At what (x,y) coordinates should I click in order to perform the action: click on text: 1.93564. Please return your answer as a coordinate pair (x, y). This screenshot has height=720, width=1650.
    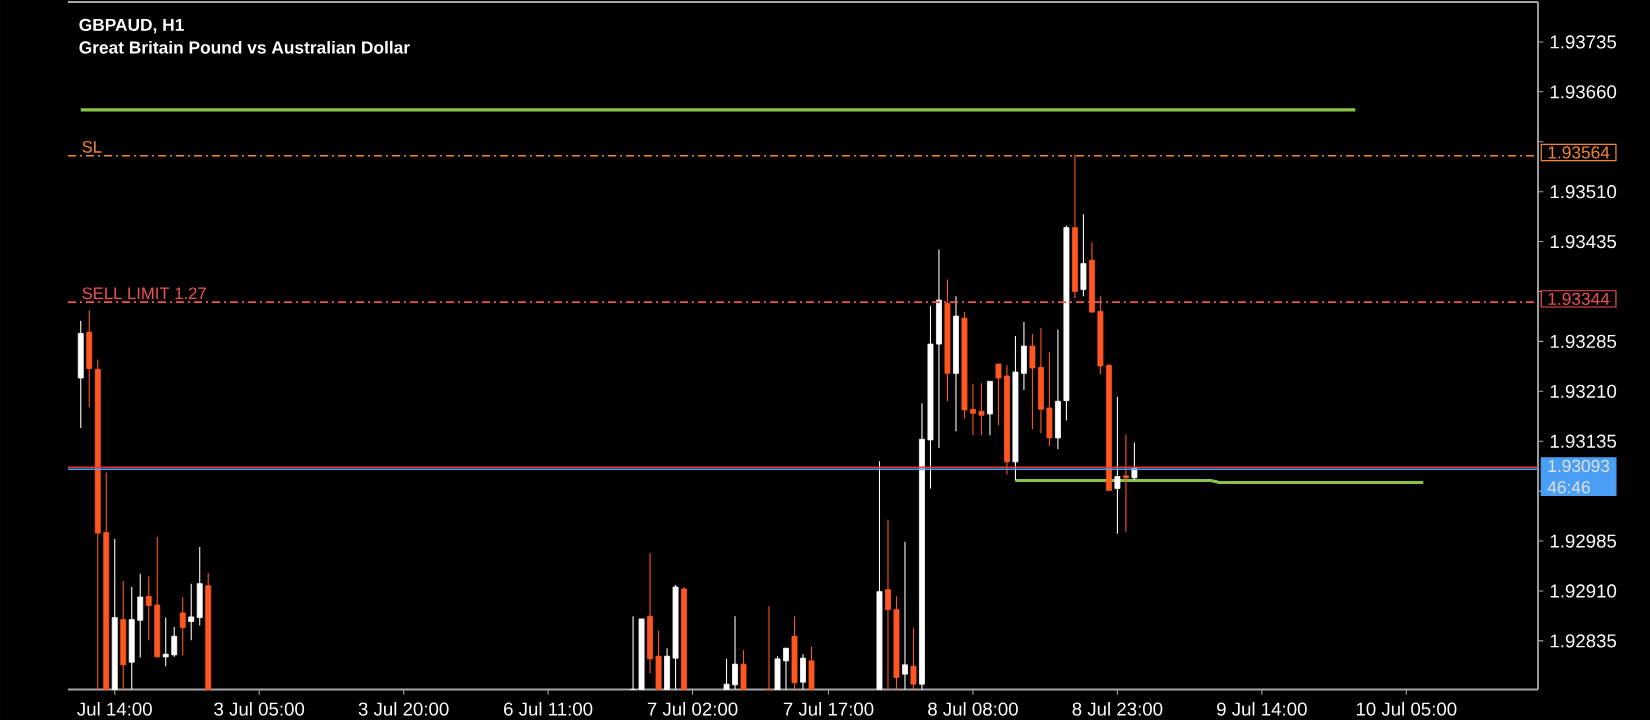
    Looking at the image, I should click on (1579, 152).